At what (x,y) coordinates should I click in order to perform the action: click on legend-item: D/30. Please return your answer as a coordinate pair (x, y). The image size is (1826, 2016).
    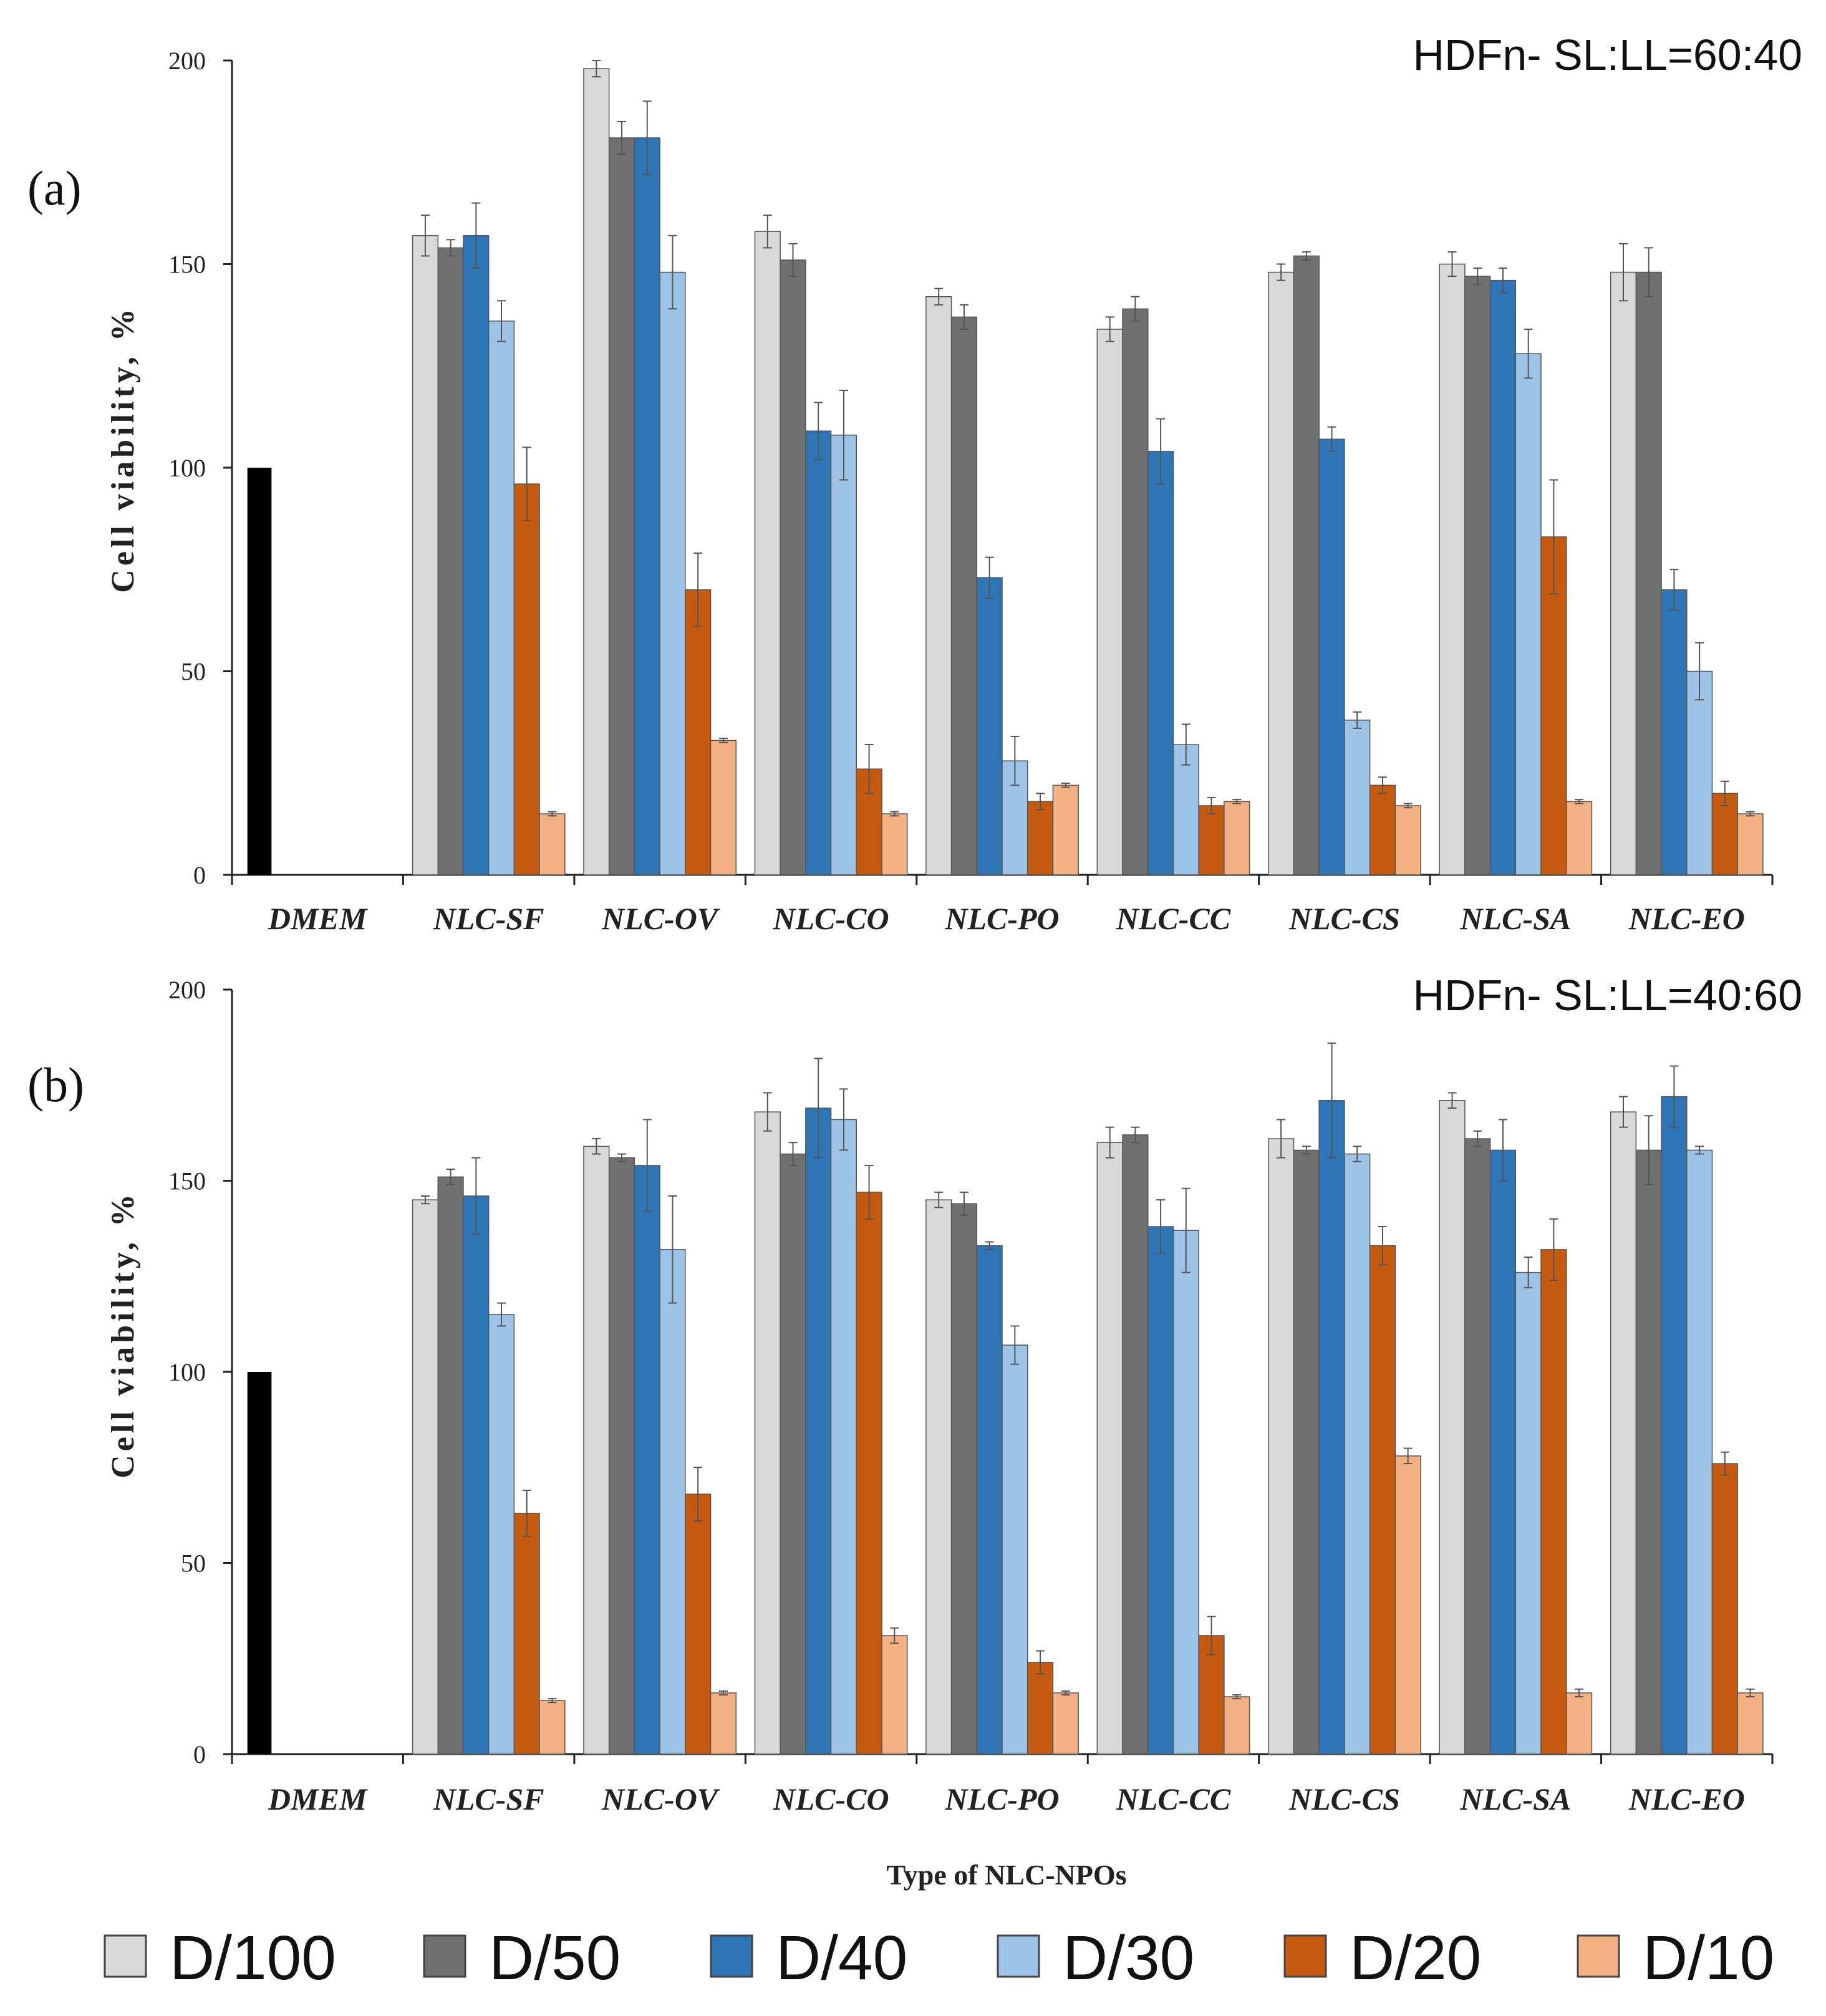
    Looking at the image, I should click on (1096, 1958).